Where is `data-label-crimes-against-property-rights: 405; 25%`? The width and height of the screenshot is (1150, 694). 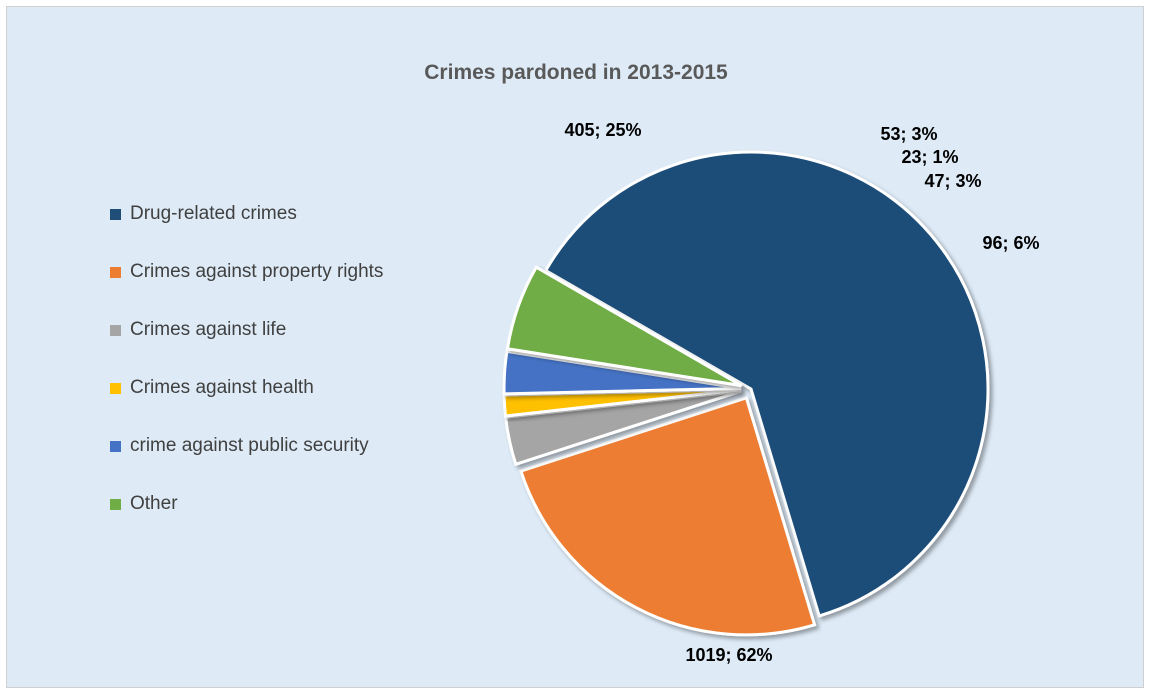 data-label-crimes-against-property-rights: 405; 25% is located at coordinates (602, 130).